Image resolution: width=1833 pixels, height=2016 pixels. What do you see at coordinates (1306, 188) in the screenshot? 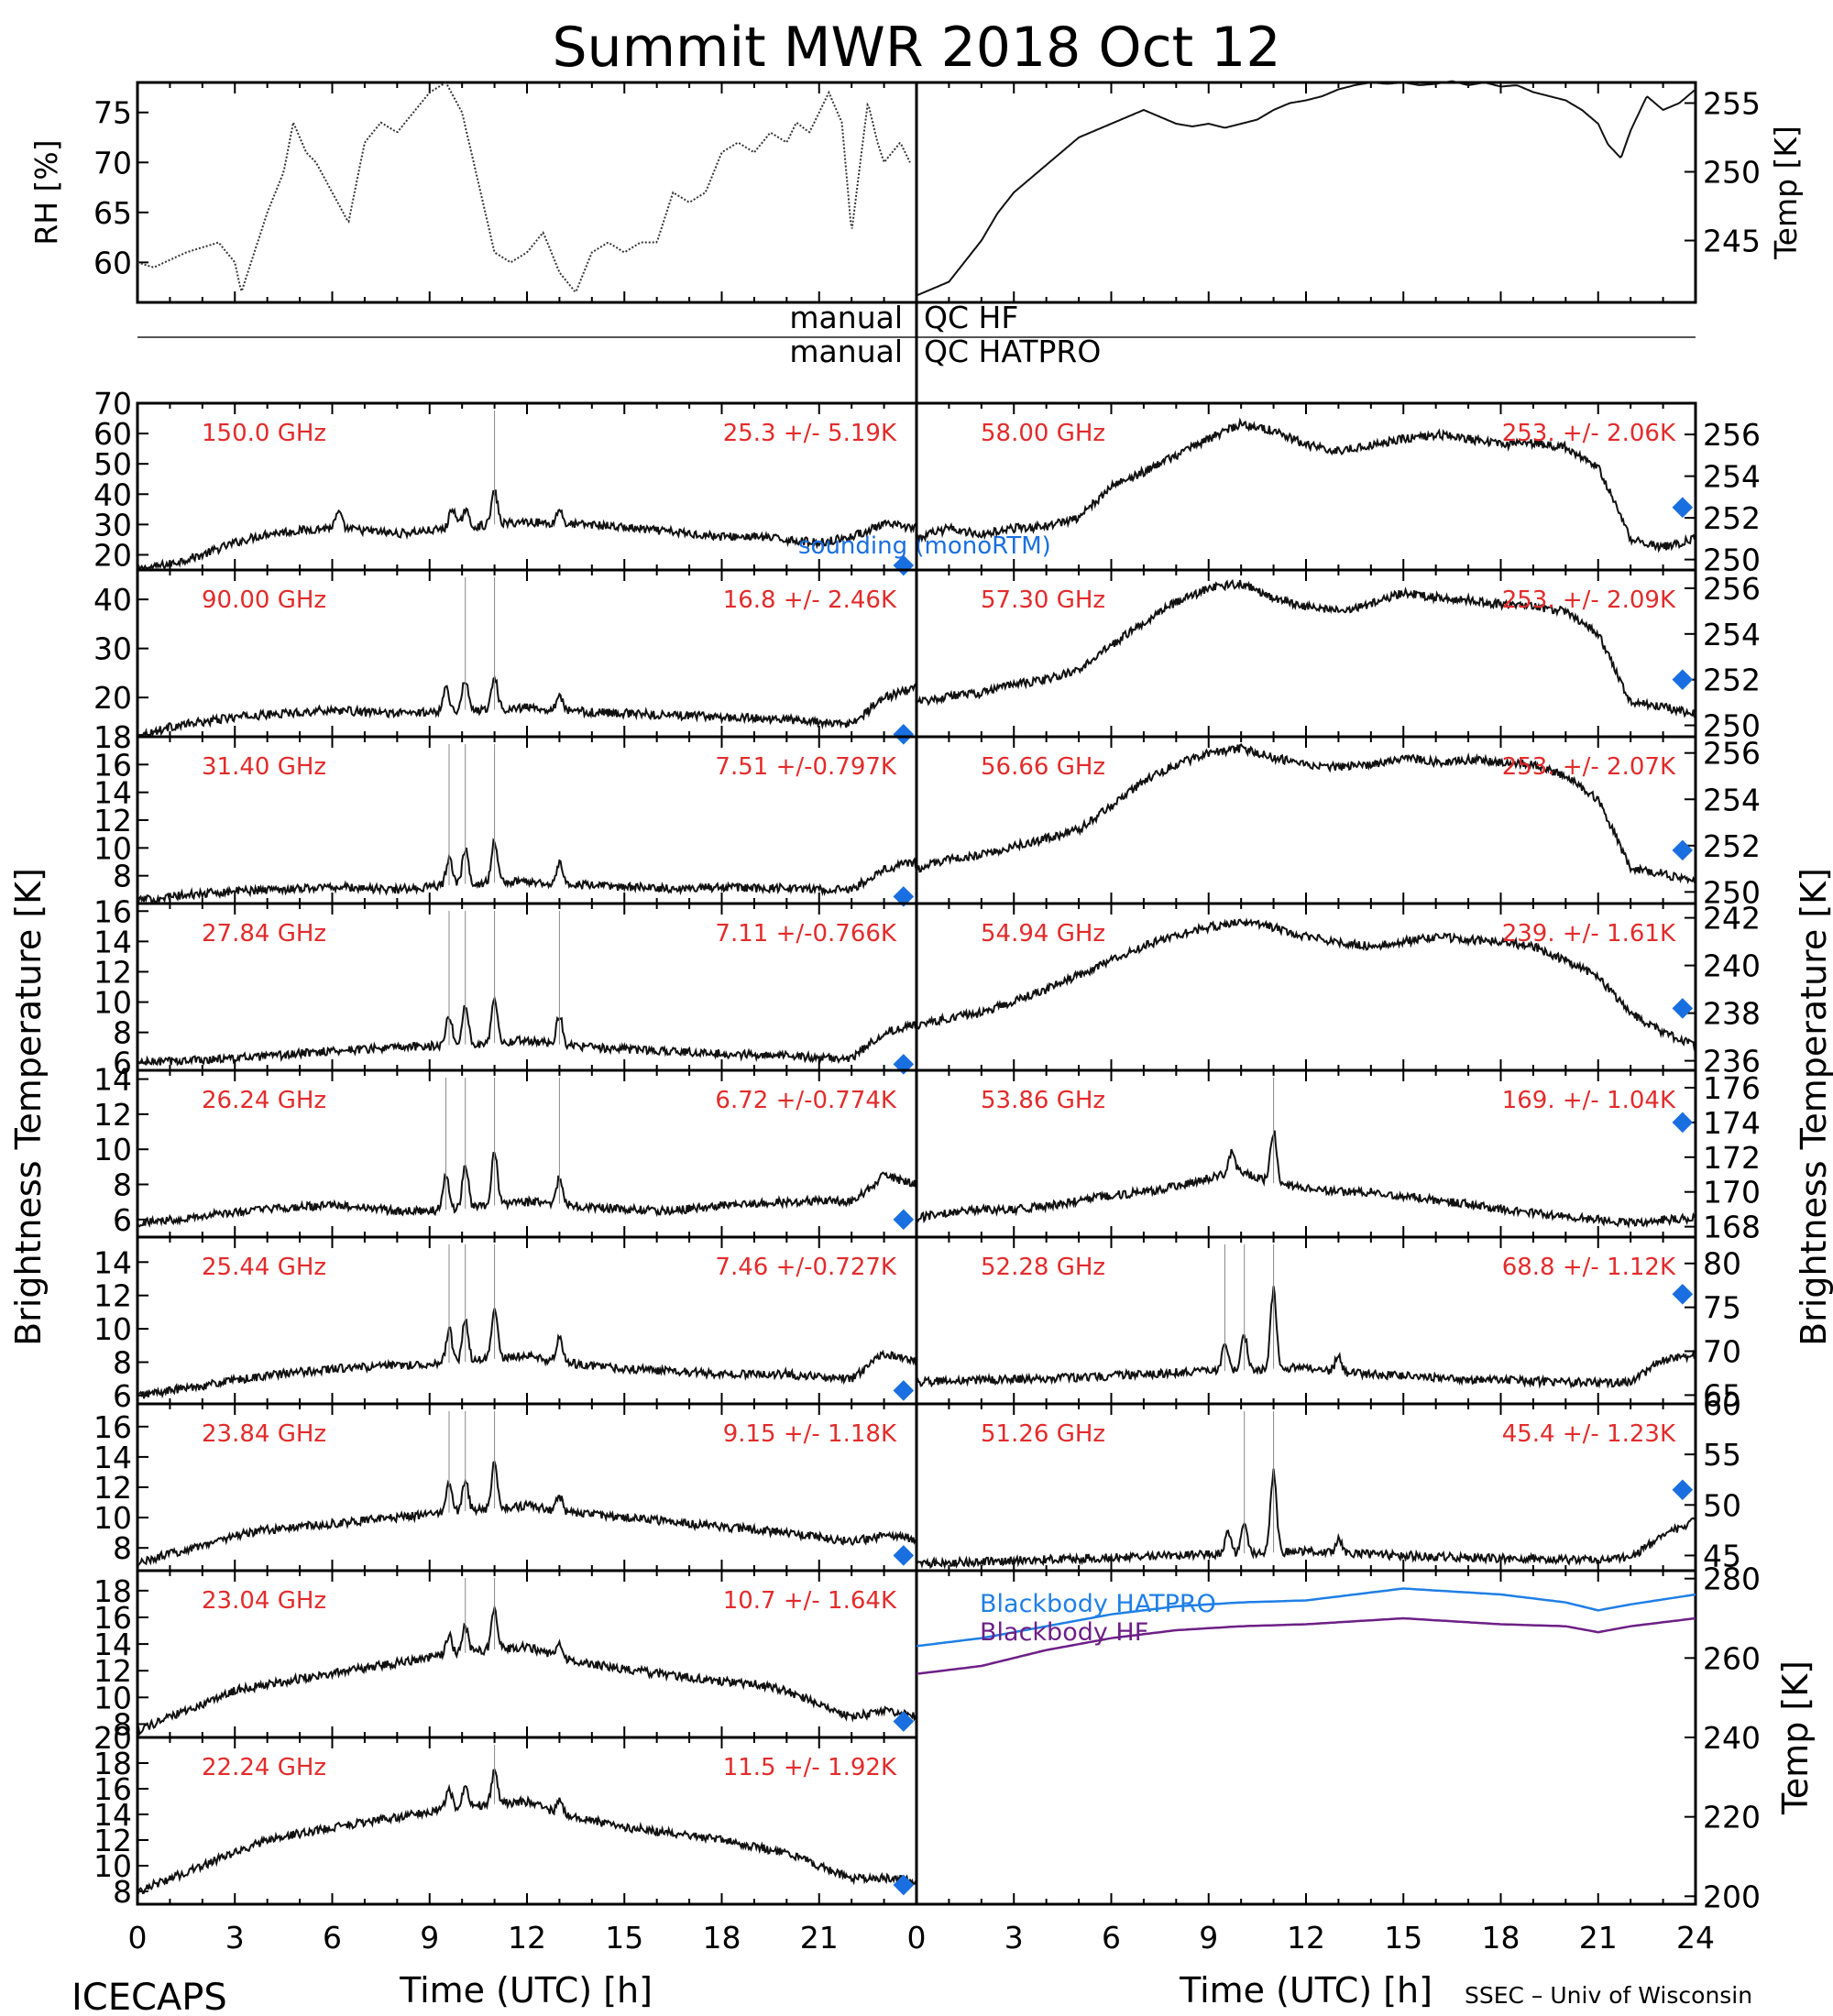
I see `surface-temp-trace` at bounding box center [1306, 188].